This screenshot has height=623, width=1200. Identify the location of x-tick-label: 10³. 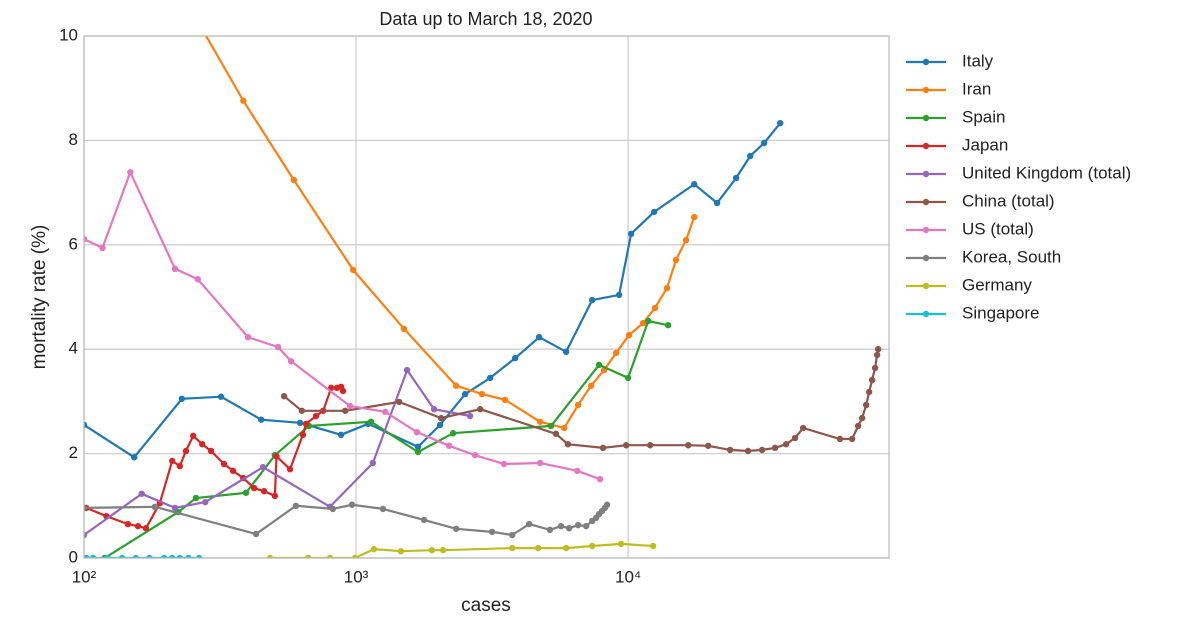
(356, 576).